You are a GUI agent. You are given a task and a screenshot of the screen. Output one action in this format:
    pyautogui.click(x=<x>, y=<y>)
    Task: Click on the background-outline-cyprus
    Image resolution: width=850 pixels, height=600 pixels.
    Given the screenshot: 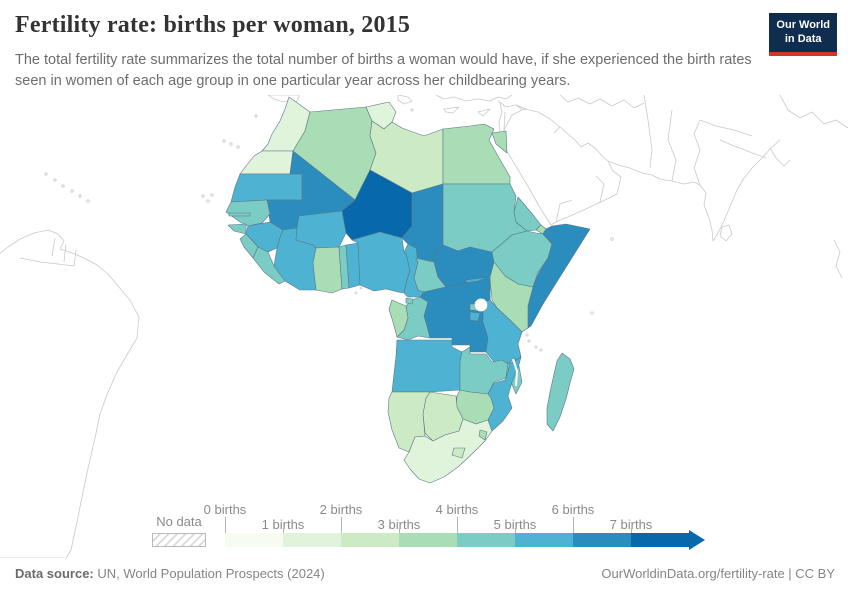 What is the action you would take?
    pyautogui.click(x=484, y=112)
    